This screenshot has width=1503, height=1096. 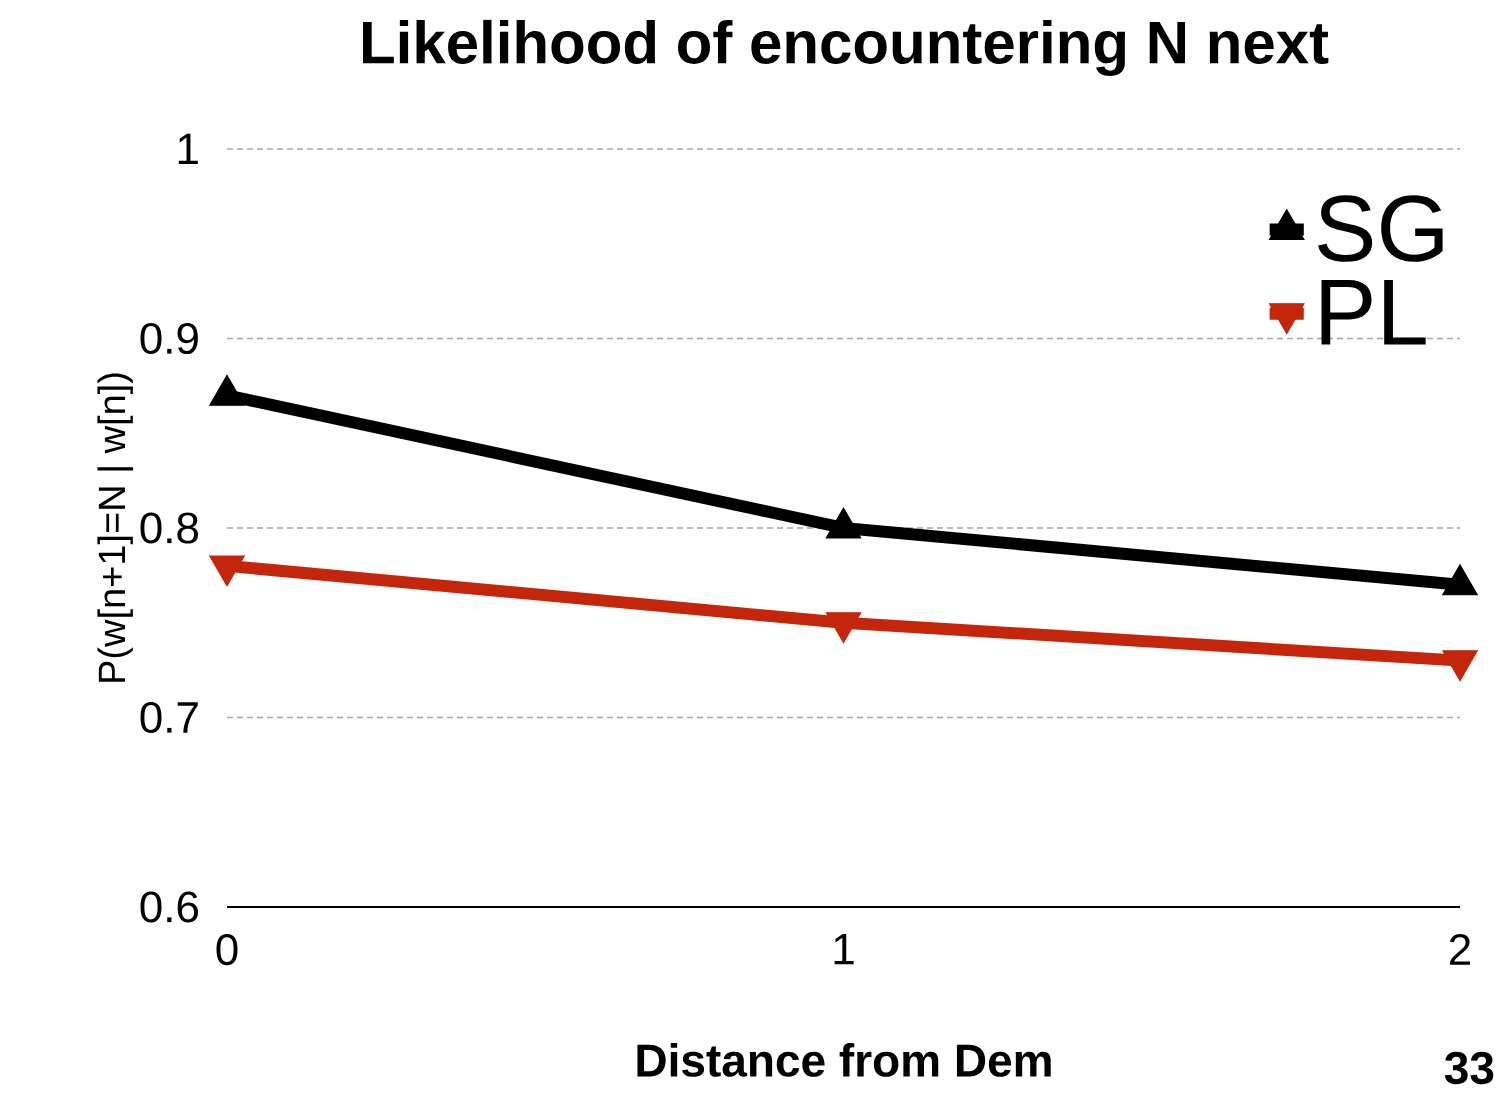 I want to click on x-tick-label: 2, so click(x=1460, y=949).